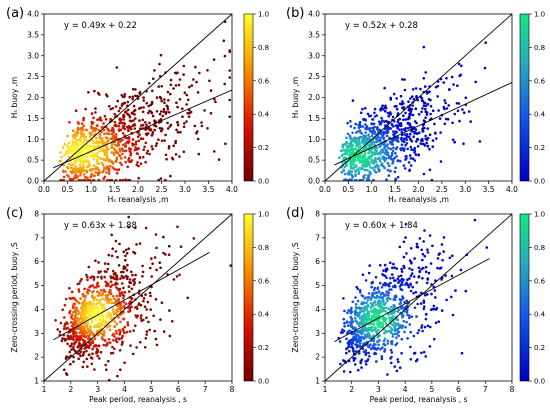 The image size is (550, 408). What do you see at coordinates (314, 139) in the screenshot?
I see `y-tick-label: 1.0` at bounding box center [314, 139].